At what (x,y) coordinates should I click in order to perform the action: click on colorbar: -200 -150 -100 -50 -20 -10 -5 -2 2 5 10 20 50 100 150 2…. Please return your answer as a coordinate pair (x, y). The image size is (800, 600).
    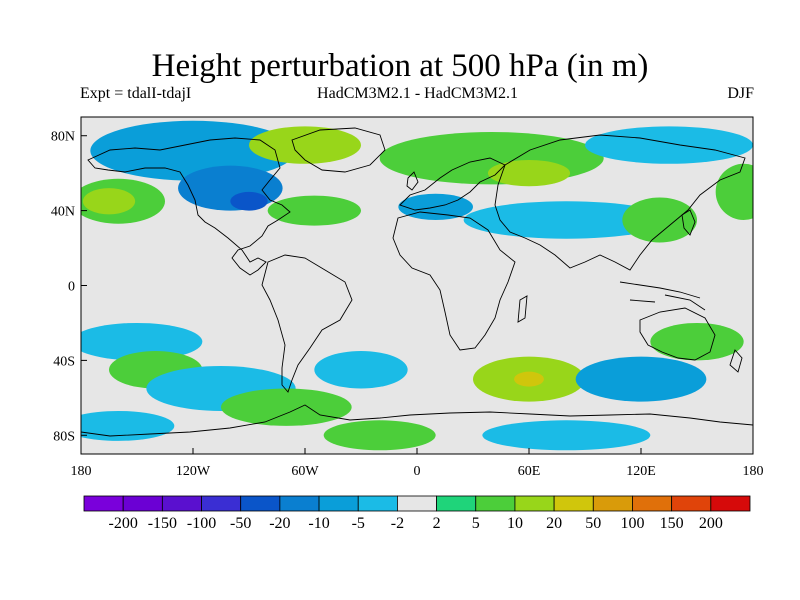
    Looking at the image, I should click on (417, 513).